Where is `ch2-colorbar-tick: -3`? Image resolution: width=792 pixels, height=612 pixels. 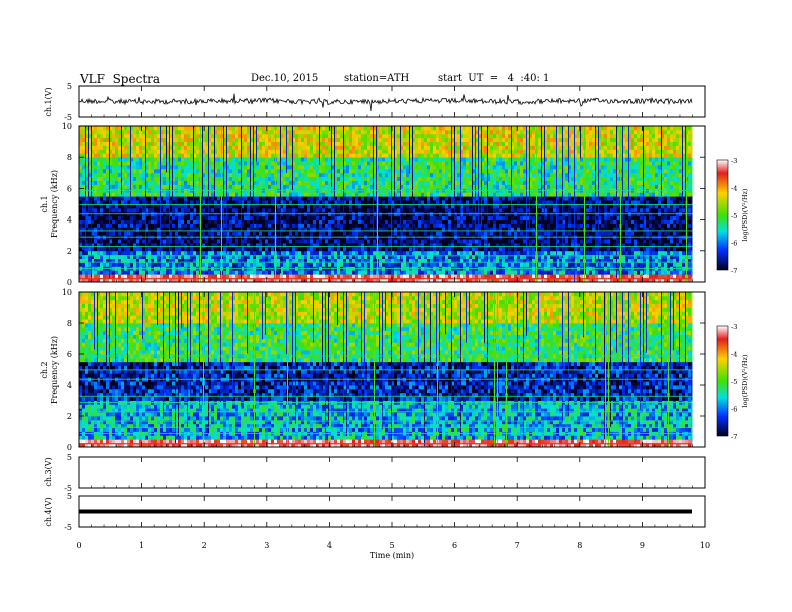
ch2-colorbar-tick: -3 is located at coordinates (734, 327).